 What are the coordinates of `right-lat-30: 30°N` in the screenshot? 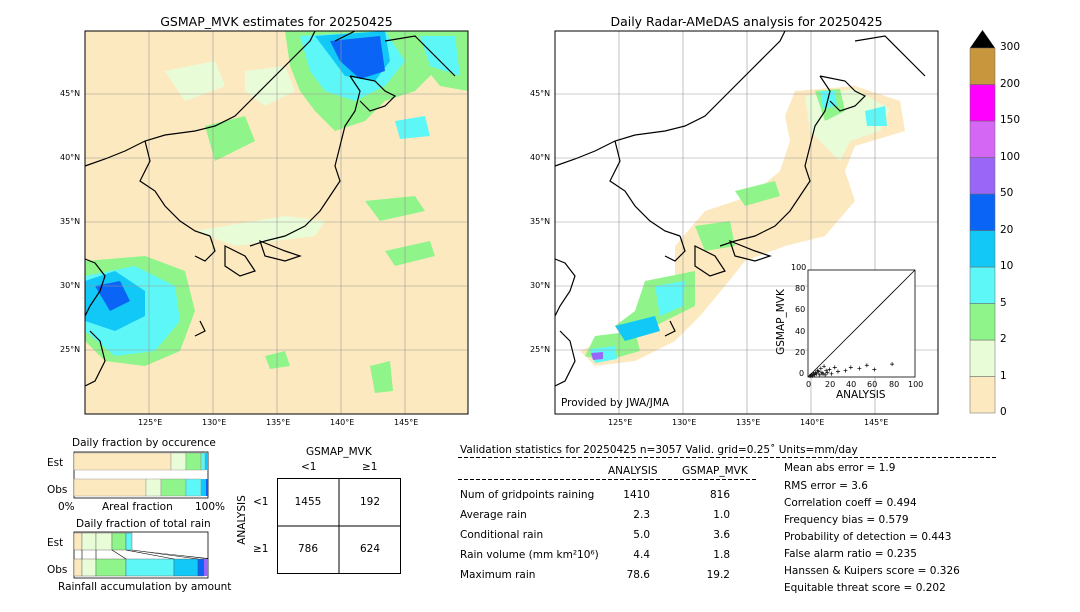 It's located at (540, 285).